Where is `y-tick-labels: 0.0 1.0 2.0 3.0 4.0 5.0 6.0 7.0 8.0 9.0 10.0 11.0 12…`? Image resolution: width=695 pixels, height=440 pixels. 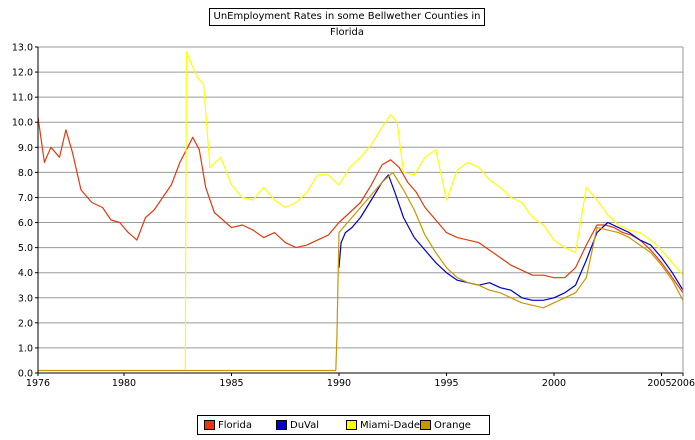 y-tick-labels: 0.0 1.0 2.0 3.0 4.0 5.0 6.0 7.0 8.0 9.0 10.0 11.0 12… is located at coordinates (22, 211).